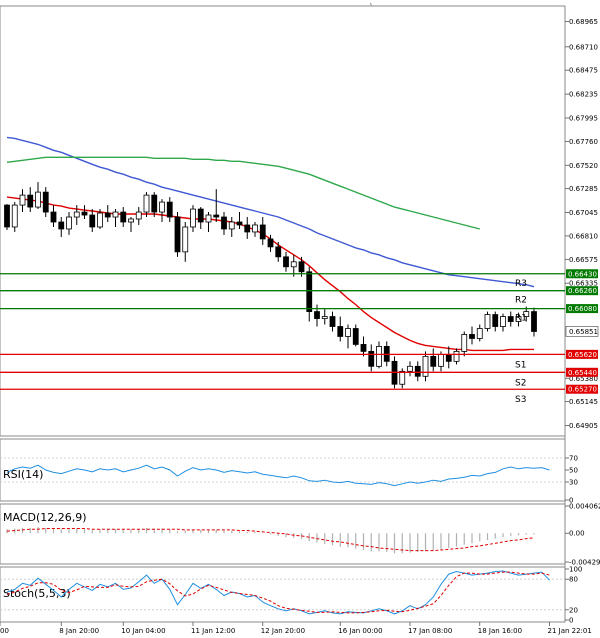 This screenshot has width=600, height=638. What do you see at coordinates (570, 631) in the screenshot?
I see `time-tick-label: 21 Jan 22:01` at bounding box center [570, 631].